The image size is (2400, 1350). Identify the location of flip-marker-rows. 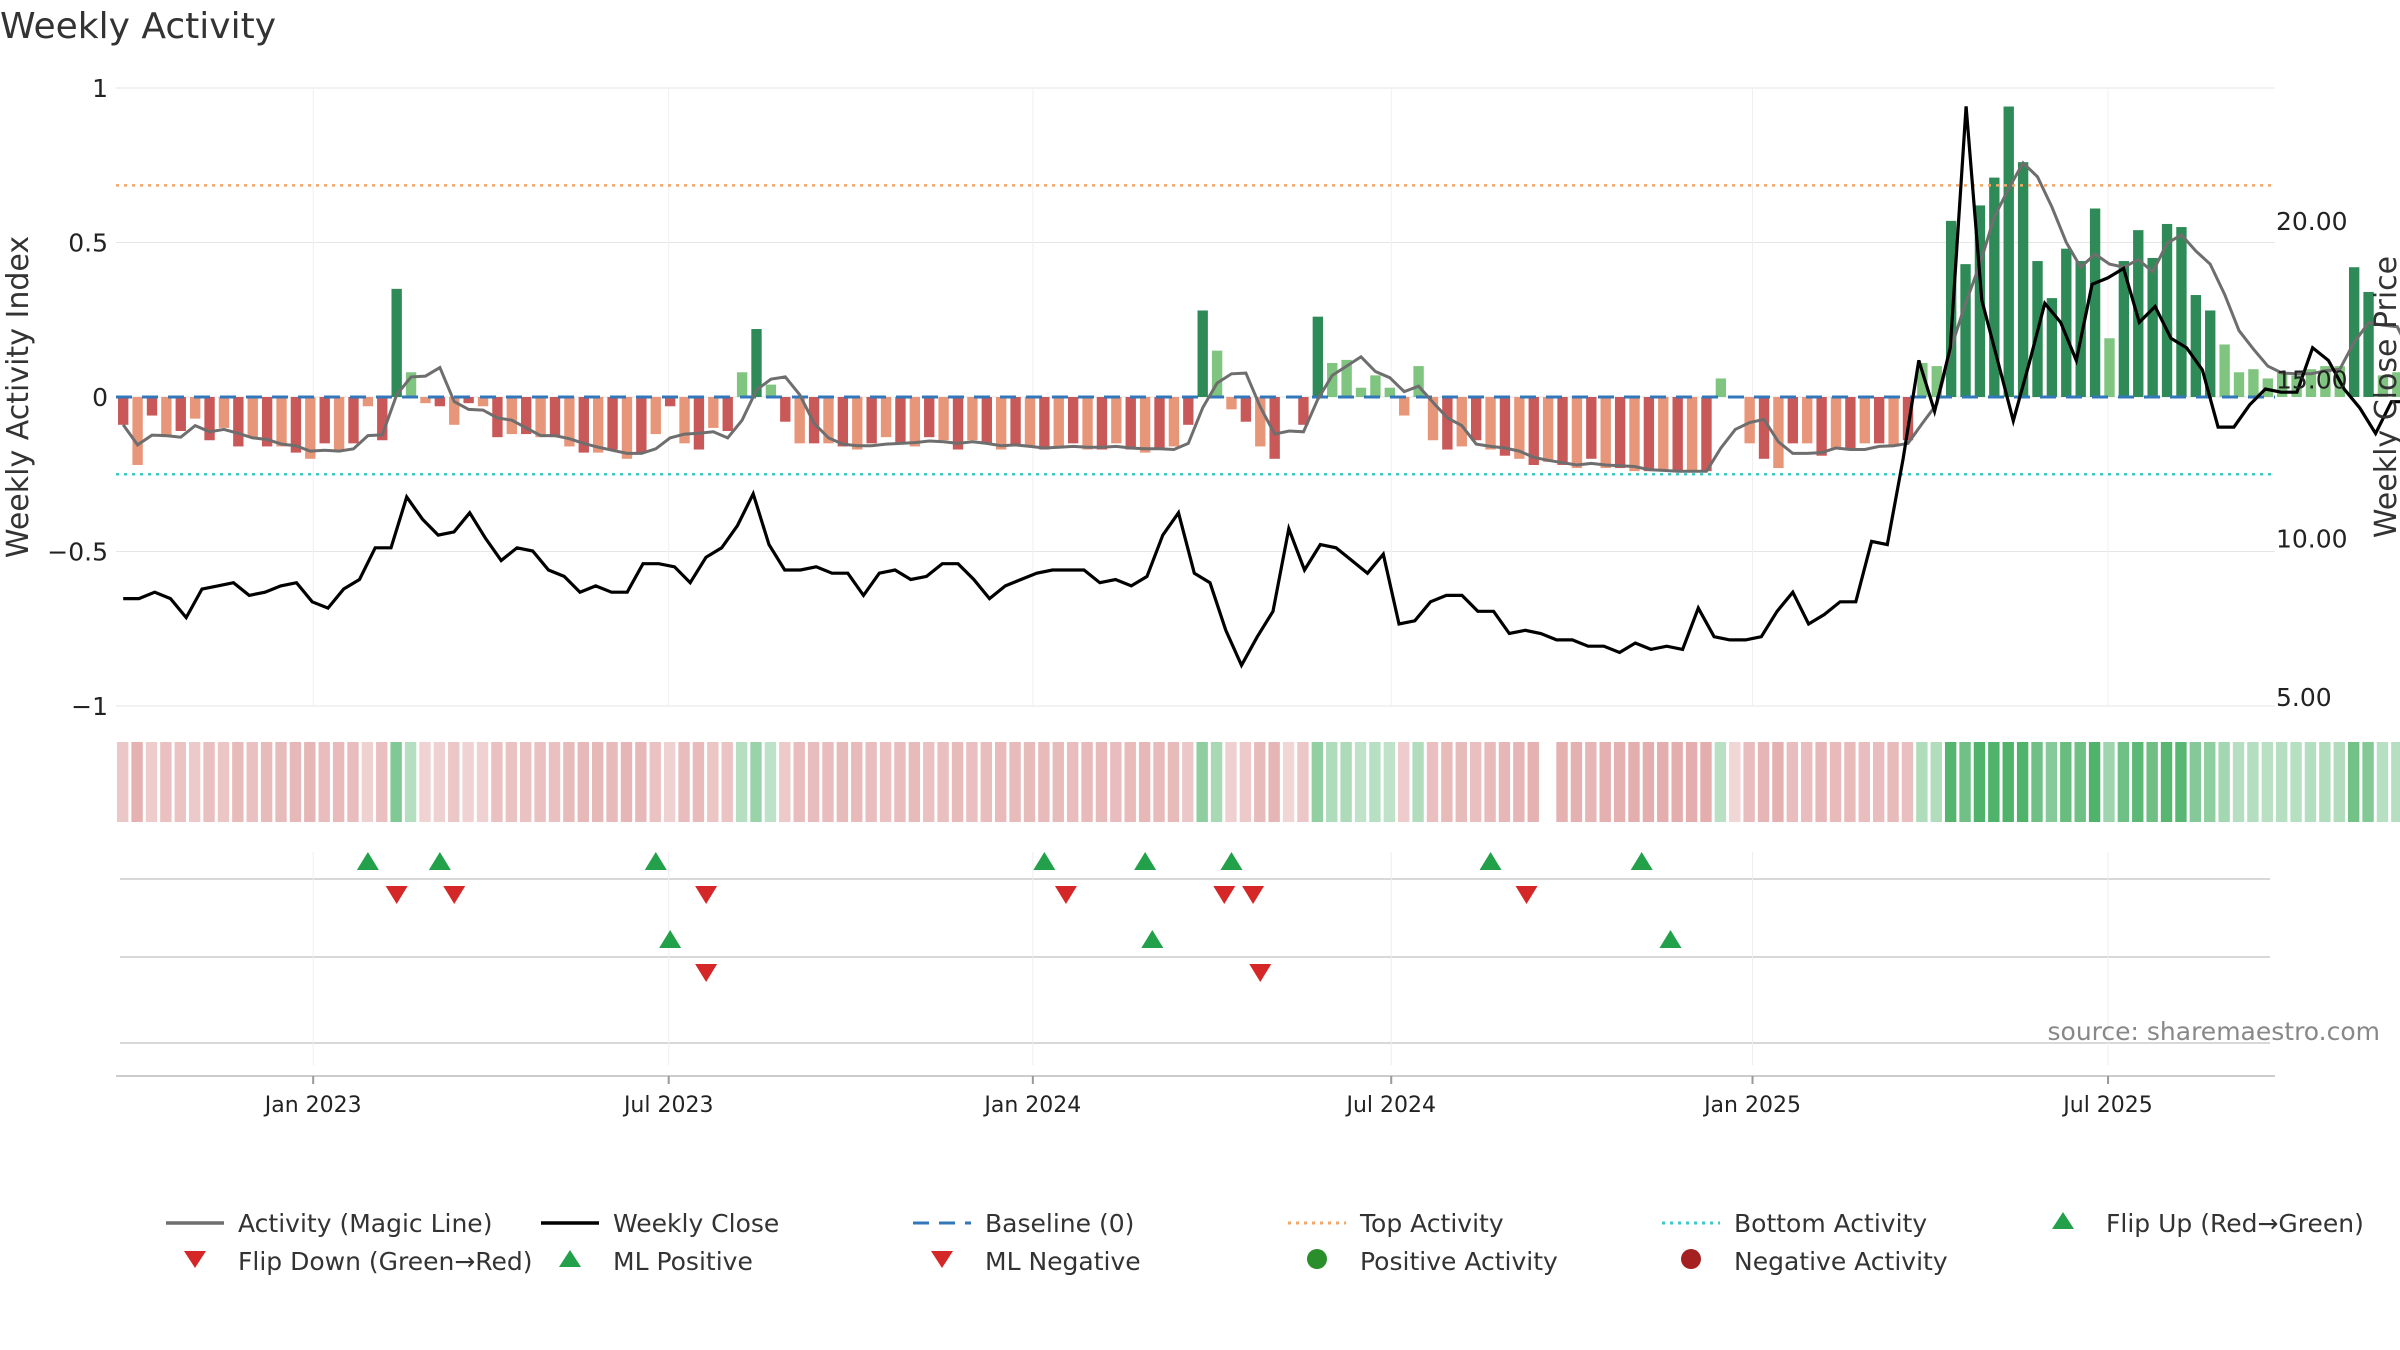
(1195, 958).